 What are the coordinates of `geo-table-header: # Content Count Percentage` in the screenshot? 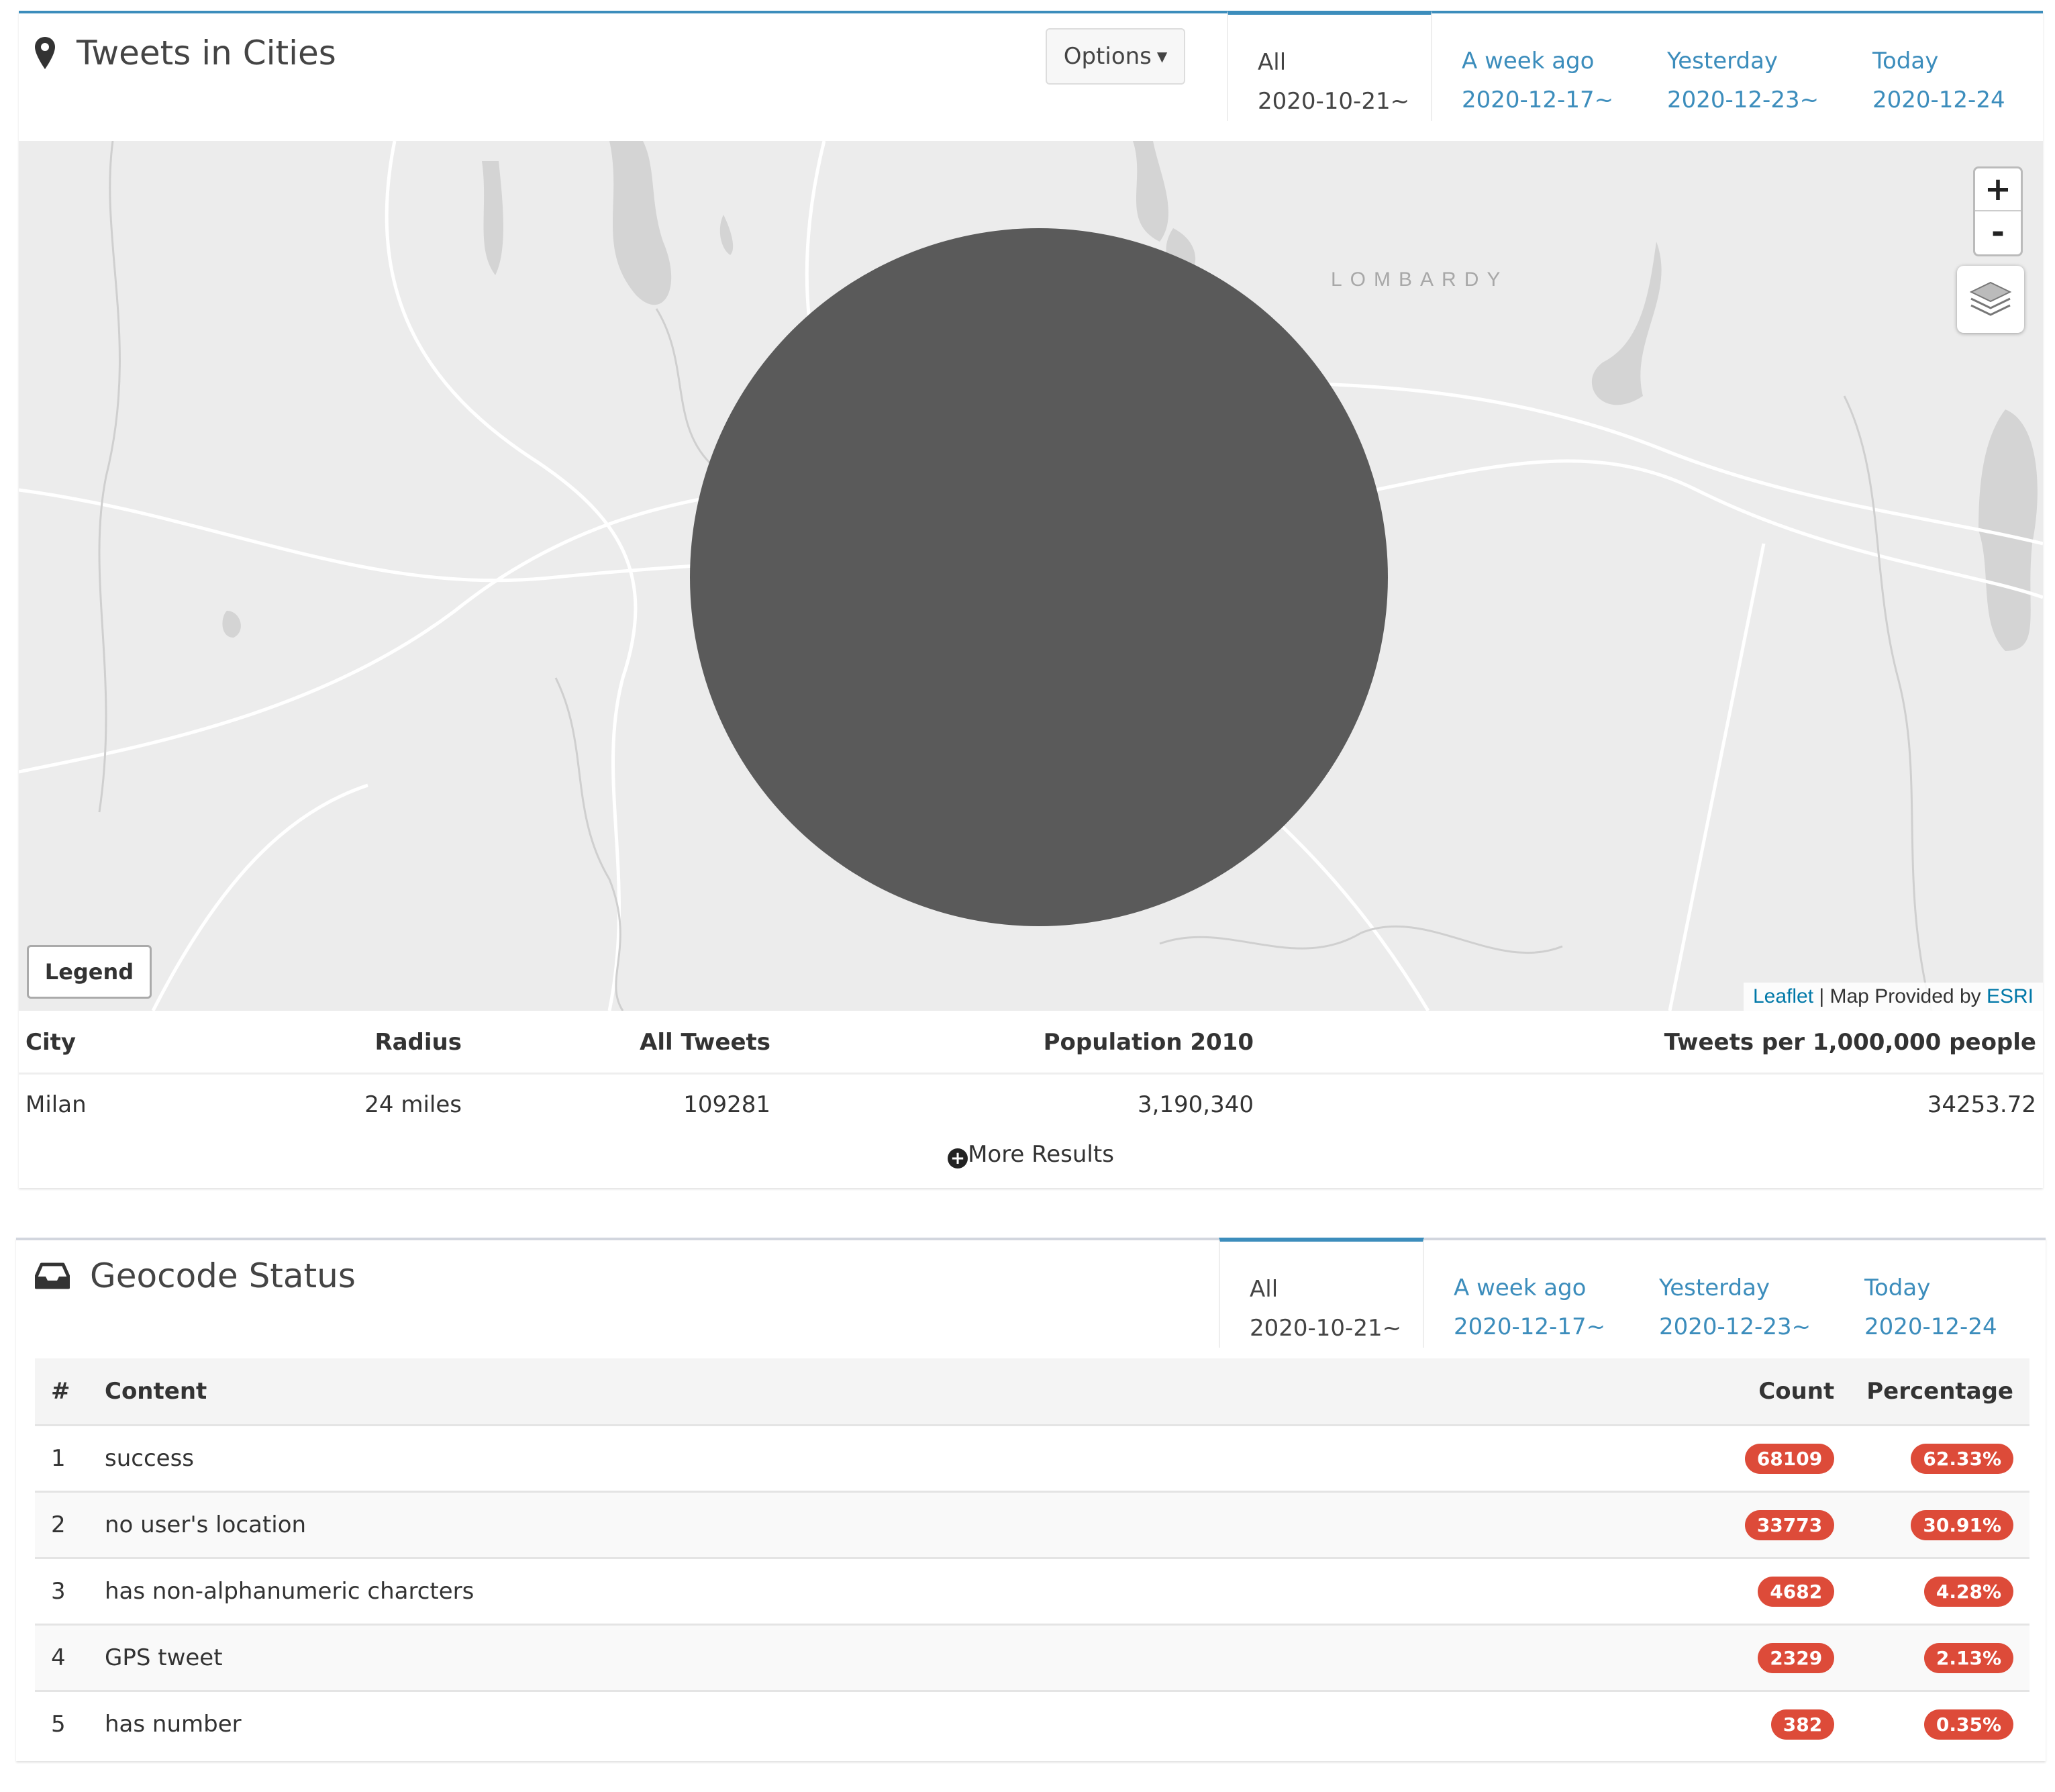 It's located at (1032, 1392).